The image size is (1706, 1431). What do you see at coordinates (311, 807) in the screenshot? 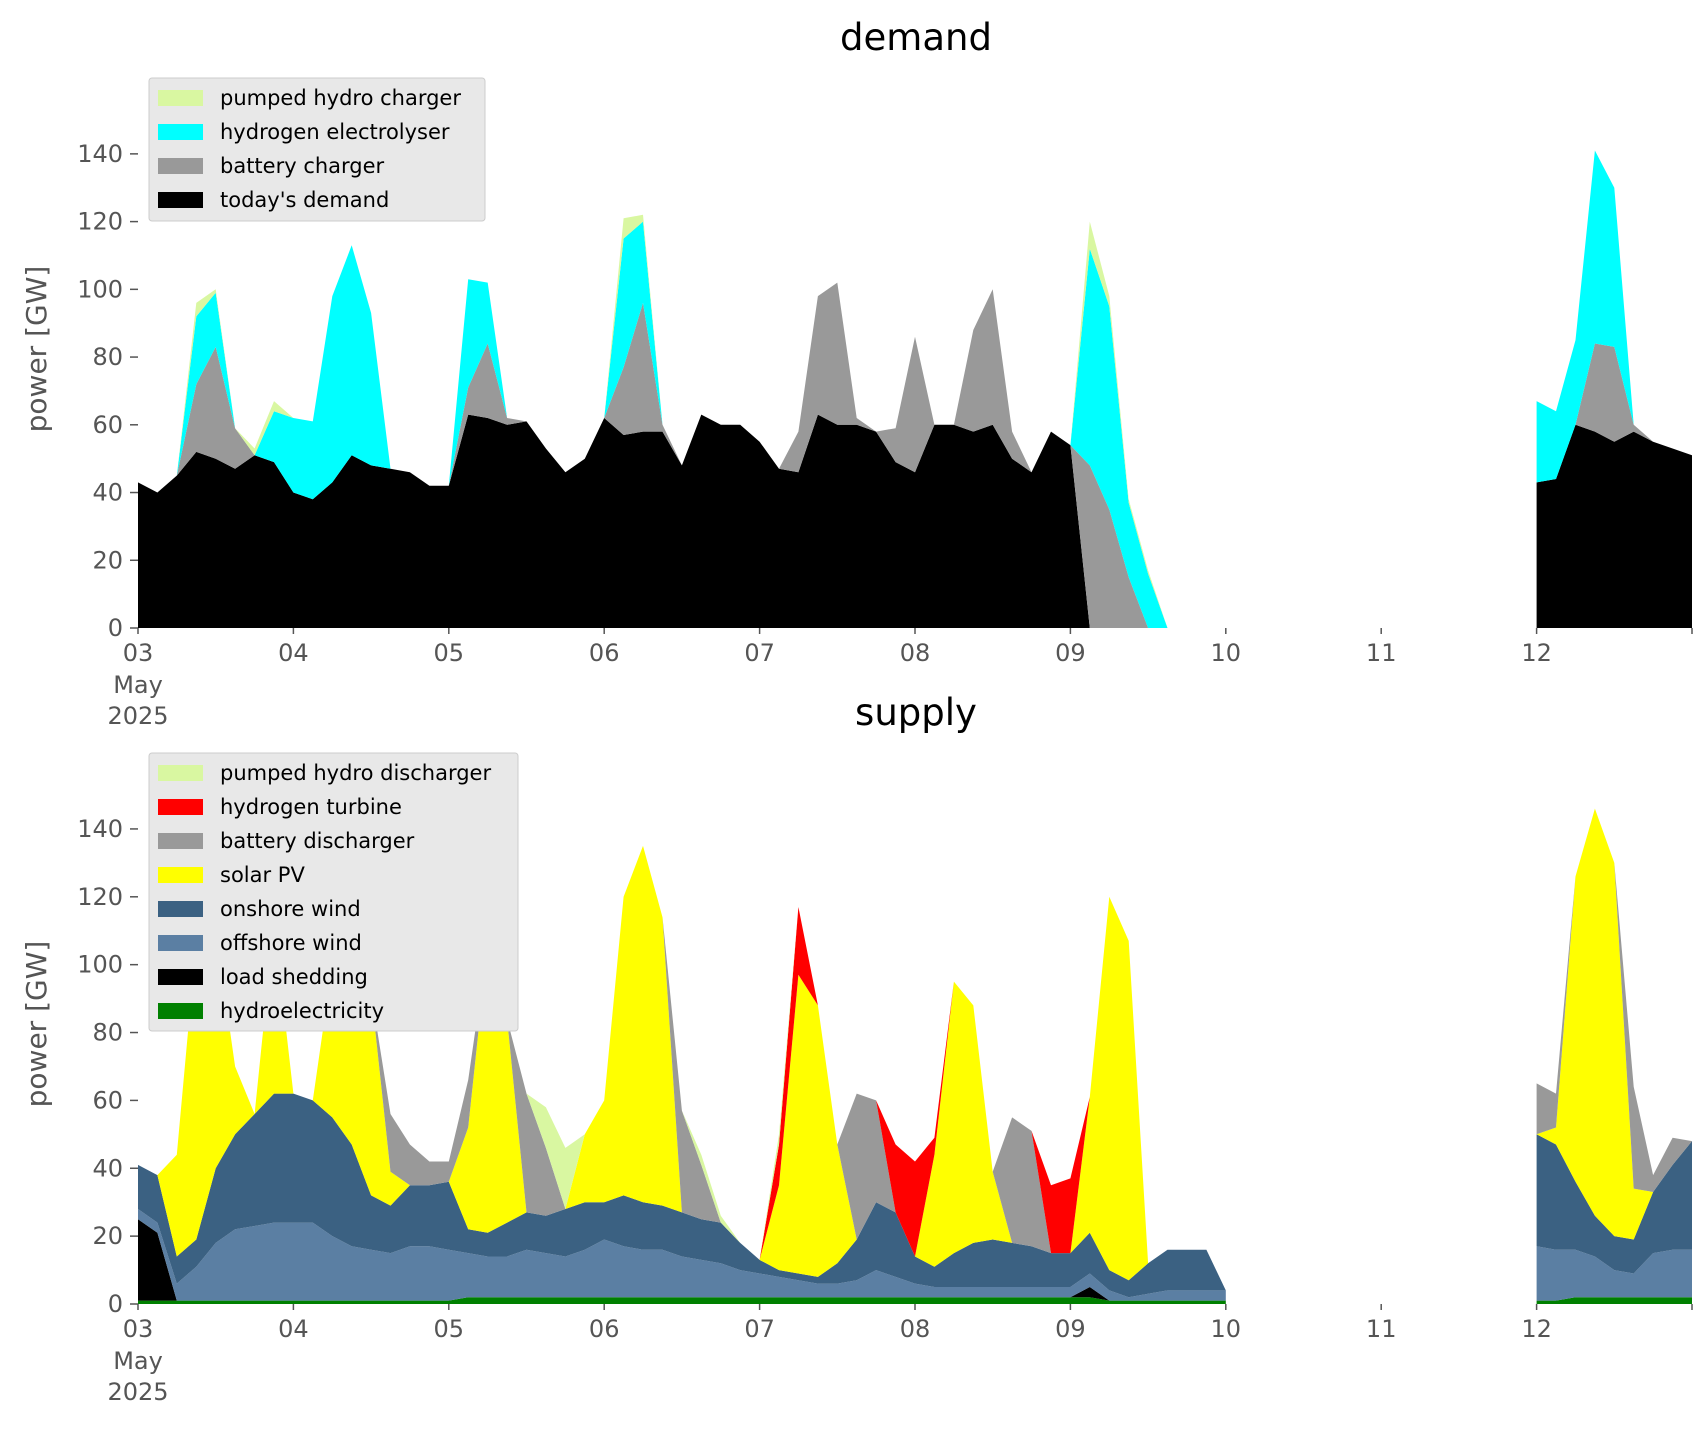
I see `legend-label: hydrogen turbine` at bounding box center [311, 807].